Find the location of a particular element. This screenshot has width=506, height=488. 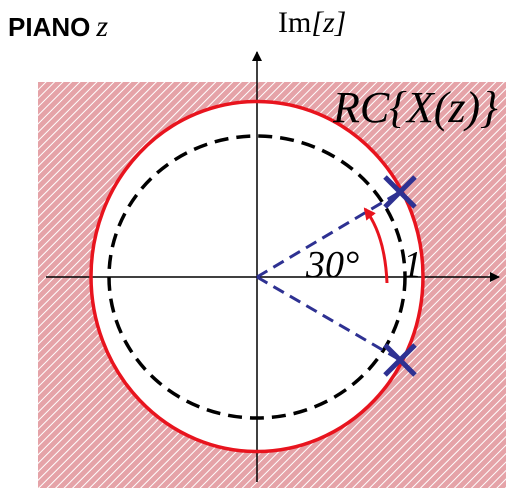

imag-axis-label: Im[z] is located at coordinates (312, 23).